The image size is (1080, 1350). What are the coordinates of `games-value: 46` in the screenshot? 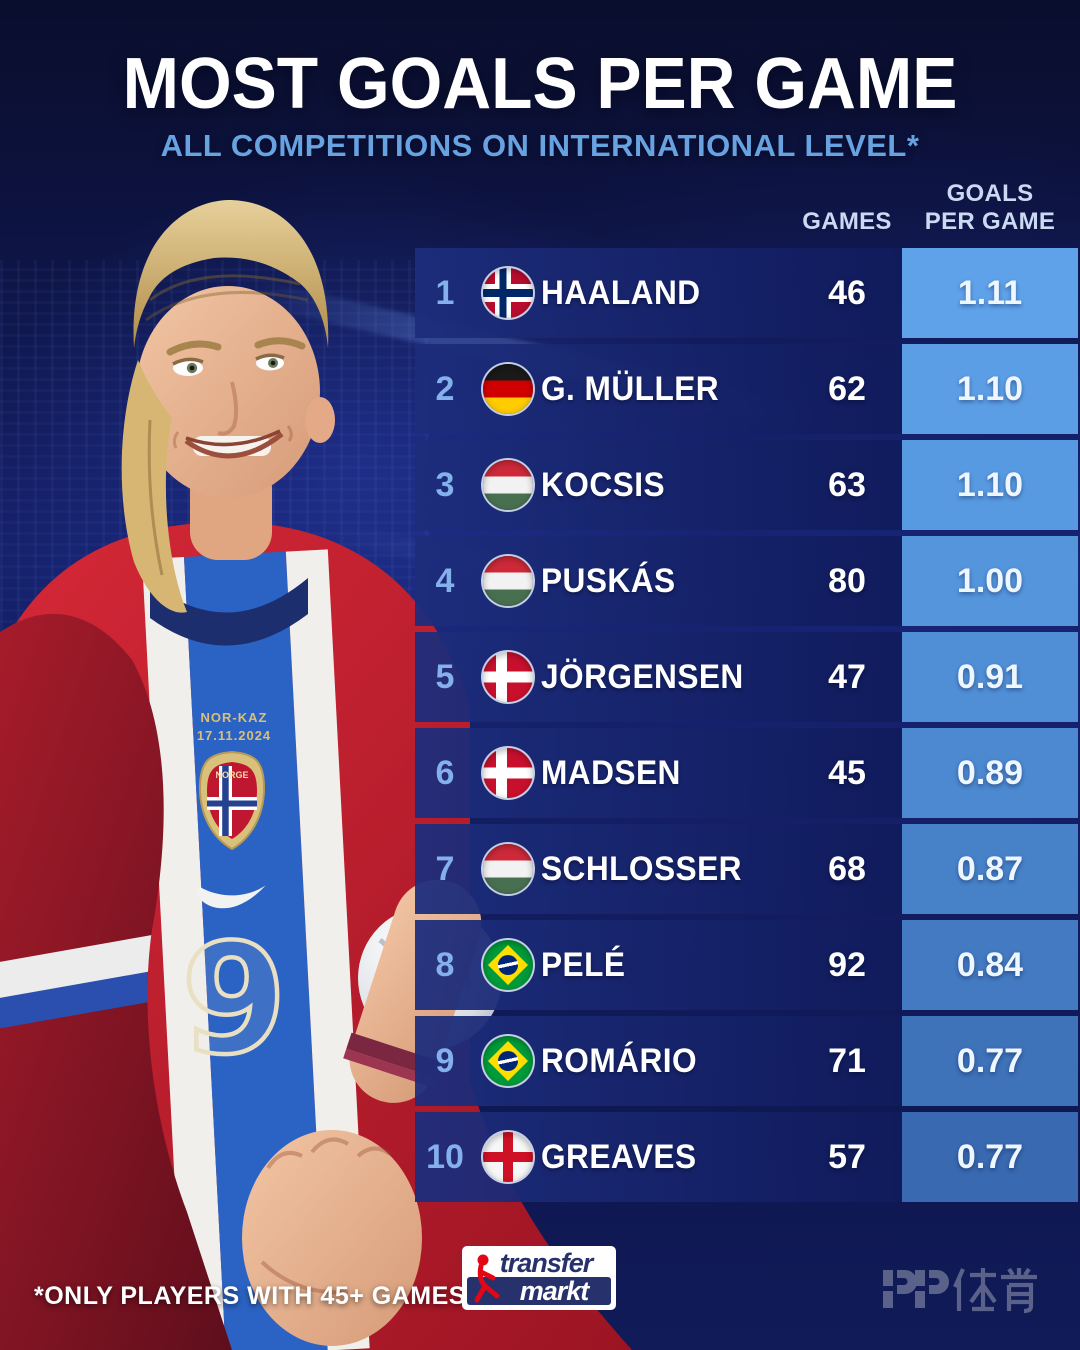 It's located at (847, 292).